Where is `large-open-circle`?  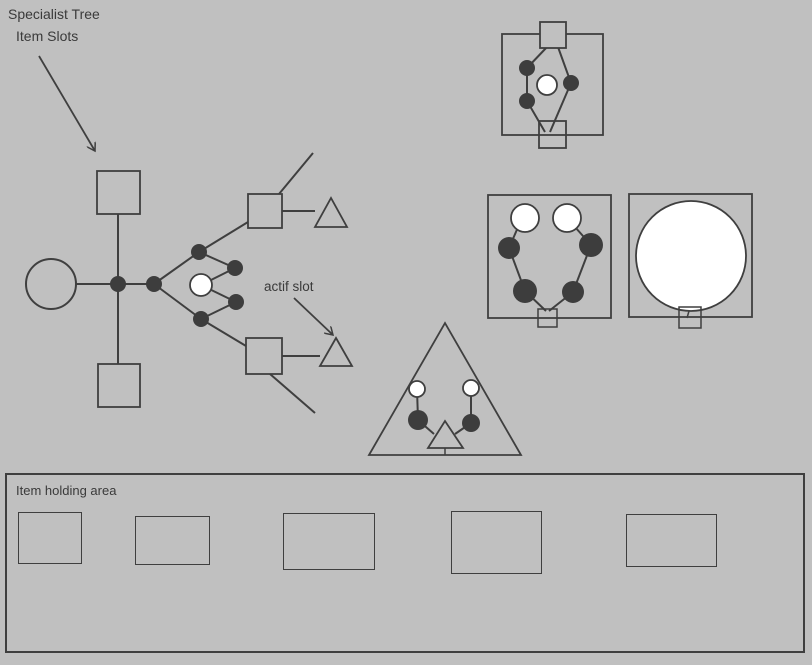
large-open-circle is located at coordinates (691, 256).